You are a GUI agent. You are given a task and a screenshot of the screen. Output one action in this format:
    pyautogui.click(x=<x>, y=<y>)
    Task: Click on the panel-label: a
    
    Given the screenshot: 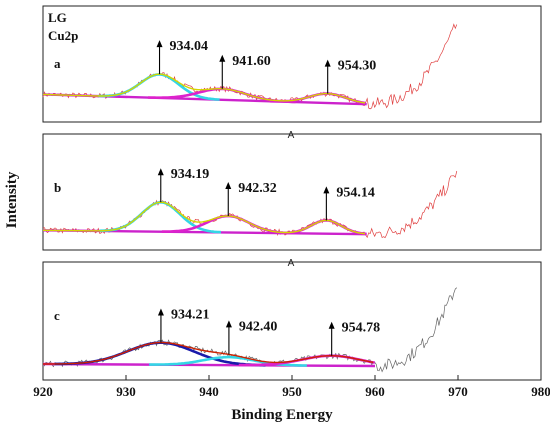 What is the action you would take?
    pyautogui.click(x=57, y=63)
    